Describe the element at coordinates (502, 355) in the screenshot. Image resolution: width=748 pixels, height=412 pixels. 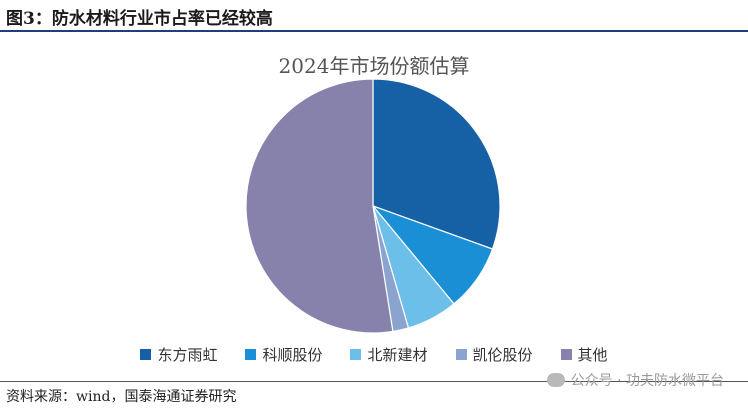
I see `legend-label: 凯伦股份` at that location.